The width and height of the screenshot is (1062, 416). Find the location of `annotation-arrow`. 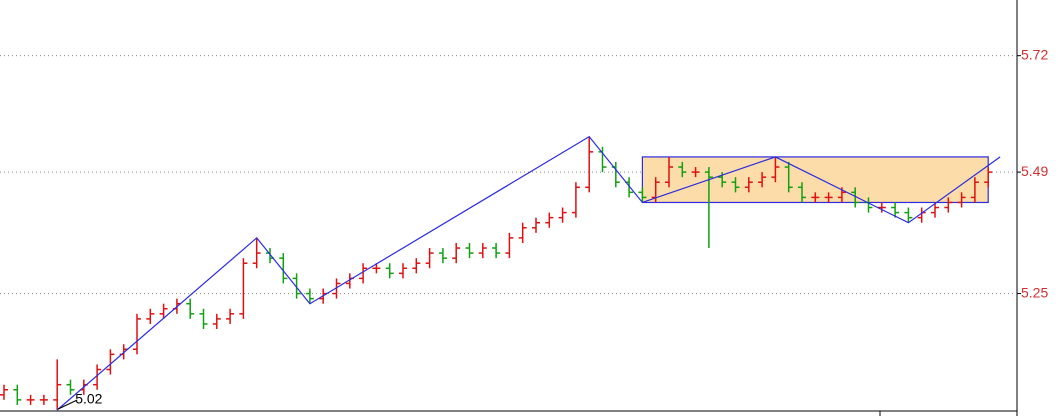

annotation-arrow is located at coordinates (67, 404).